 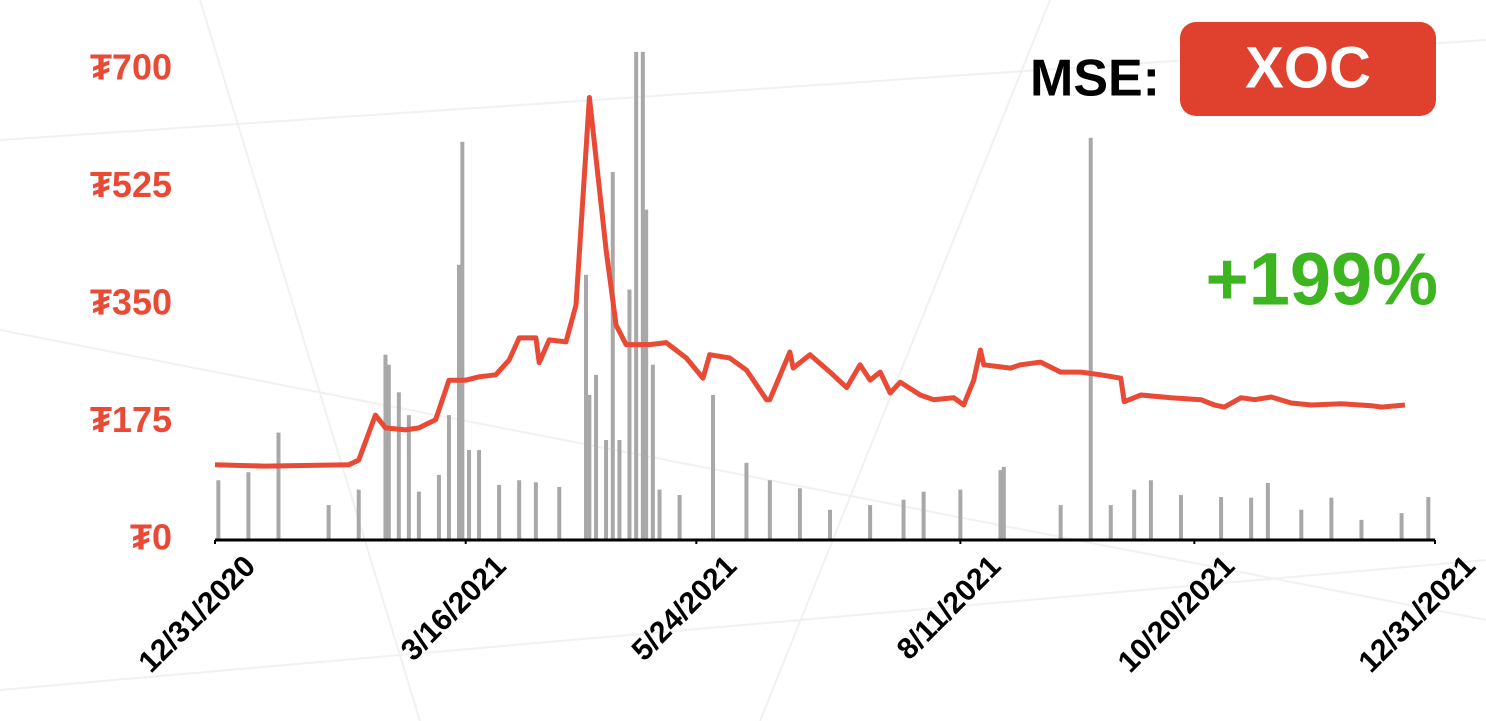 I want to click on badge-ticker: XOC, so click(x=1308, y=67).